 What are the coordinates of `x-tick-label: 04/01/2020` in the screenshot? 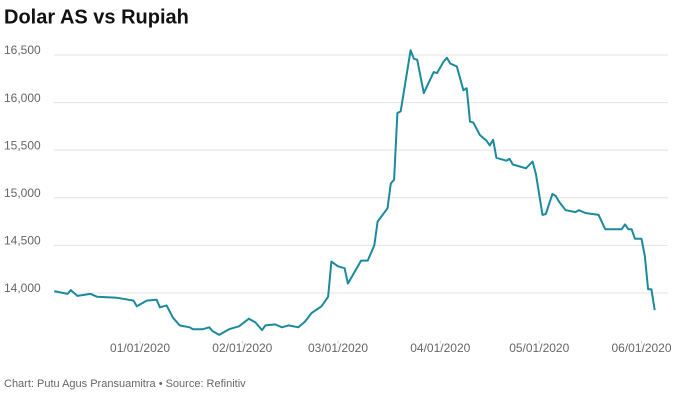 It's located at (440, 348).